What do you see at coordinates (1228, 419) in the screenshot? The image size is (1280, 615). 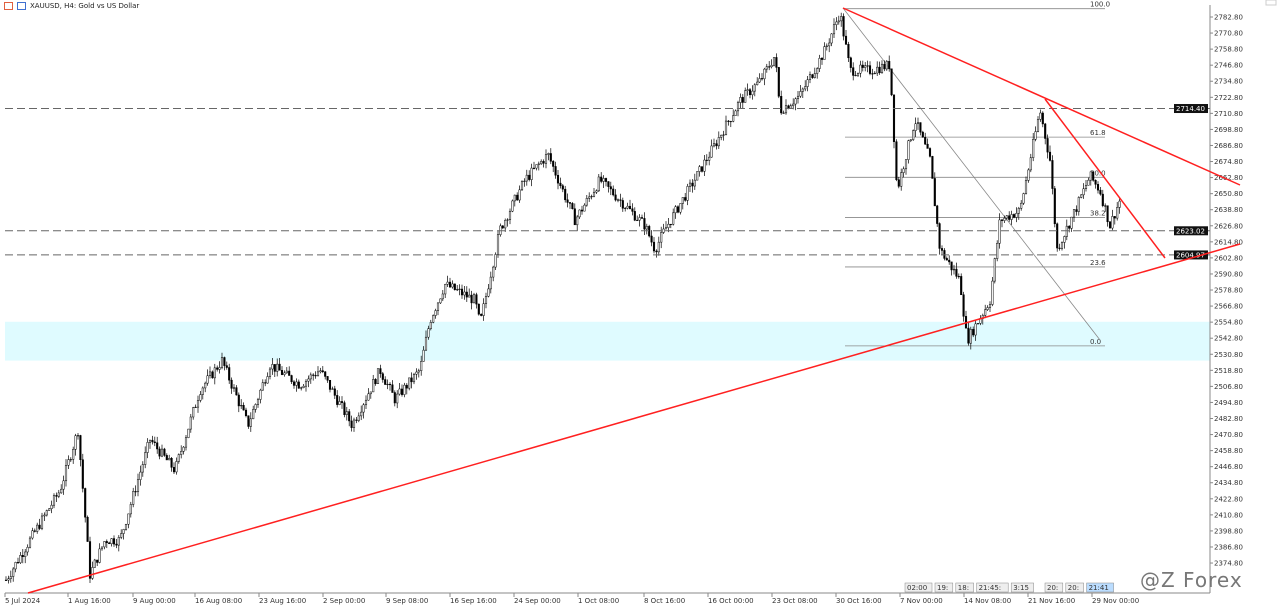 I see `price-label: 2482.80` at bounding box center [1228, 419].